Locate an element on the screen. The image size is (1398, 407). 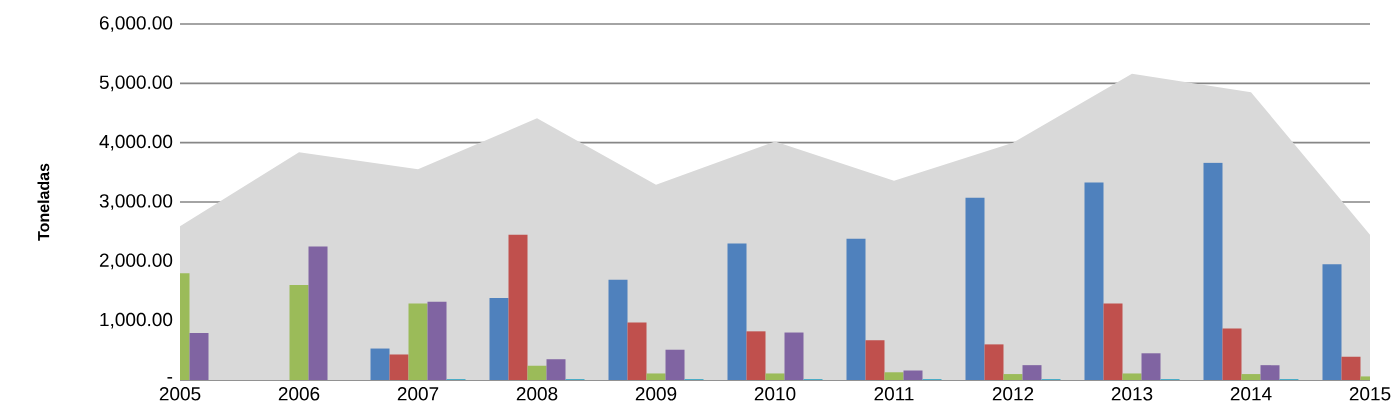
x-tick-label: 2015 is located at coordinates (1370, 393).